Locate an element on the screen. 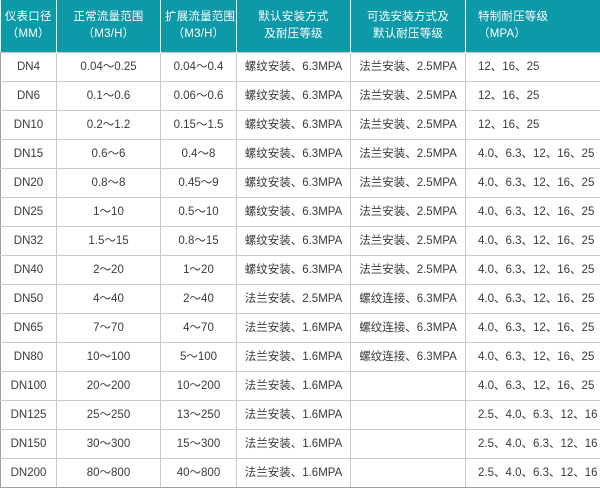 The image size is (600, 488). cell-diameter: DN6 is located at coordinates (29, 96).